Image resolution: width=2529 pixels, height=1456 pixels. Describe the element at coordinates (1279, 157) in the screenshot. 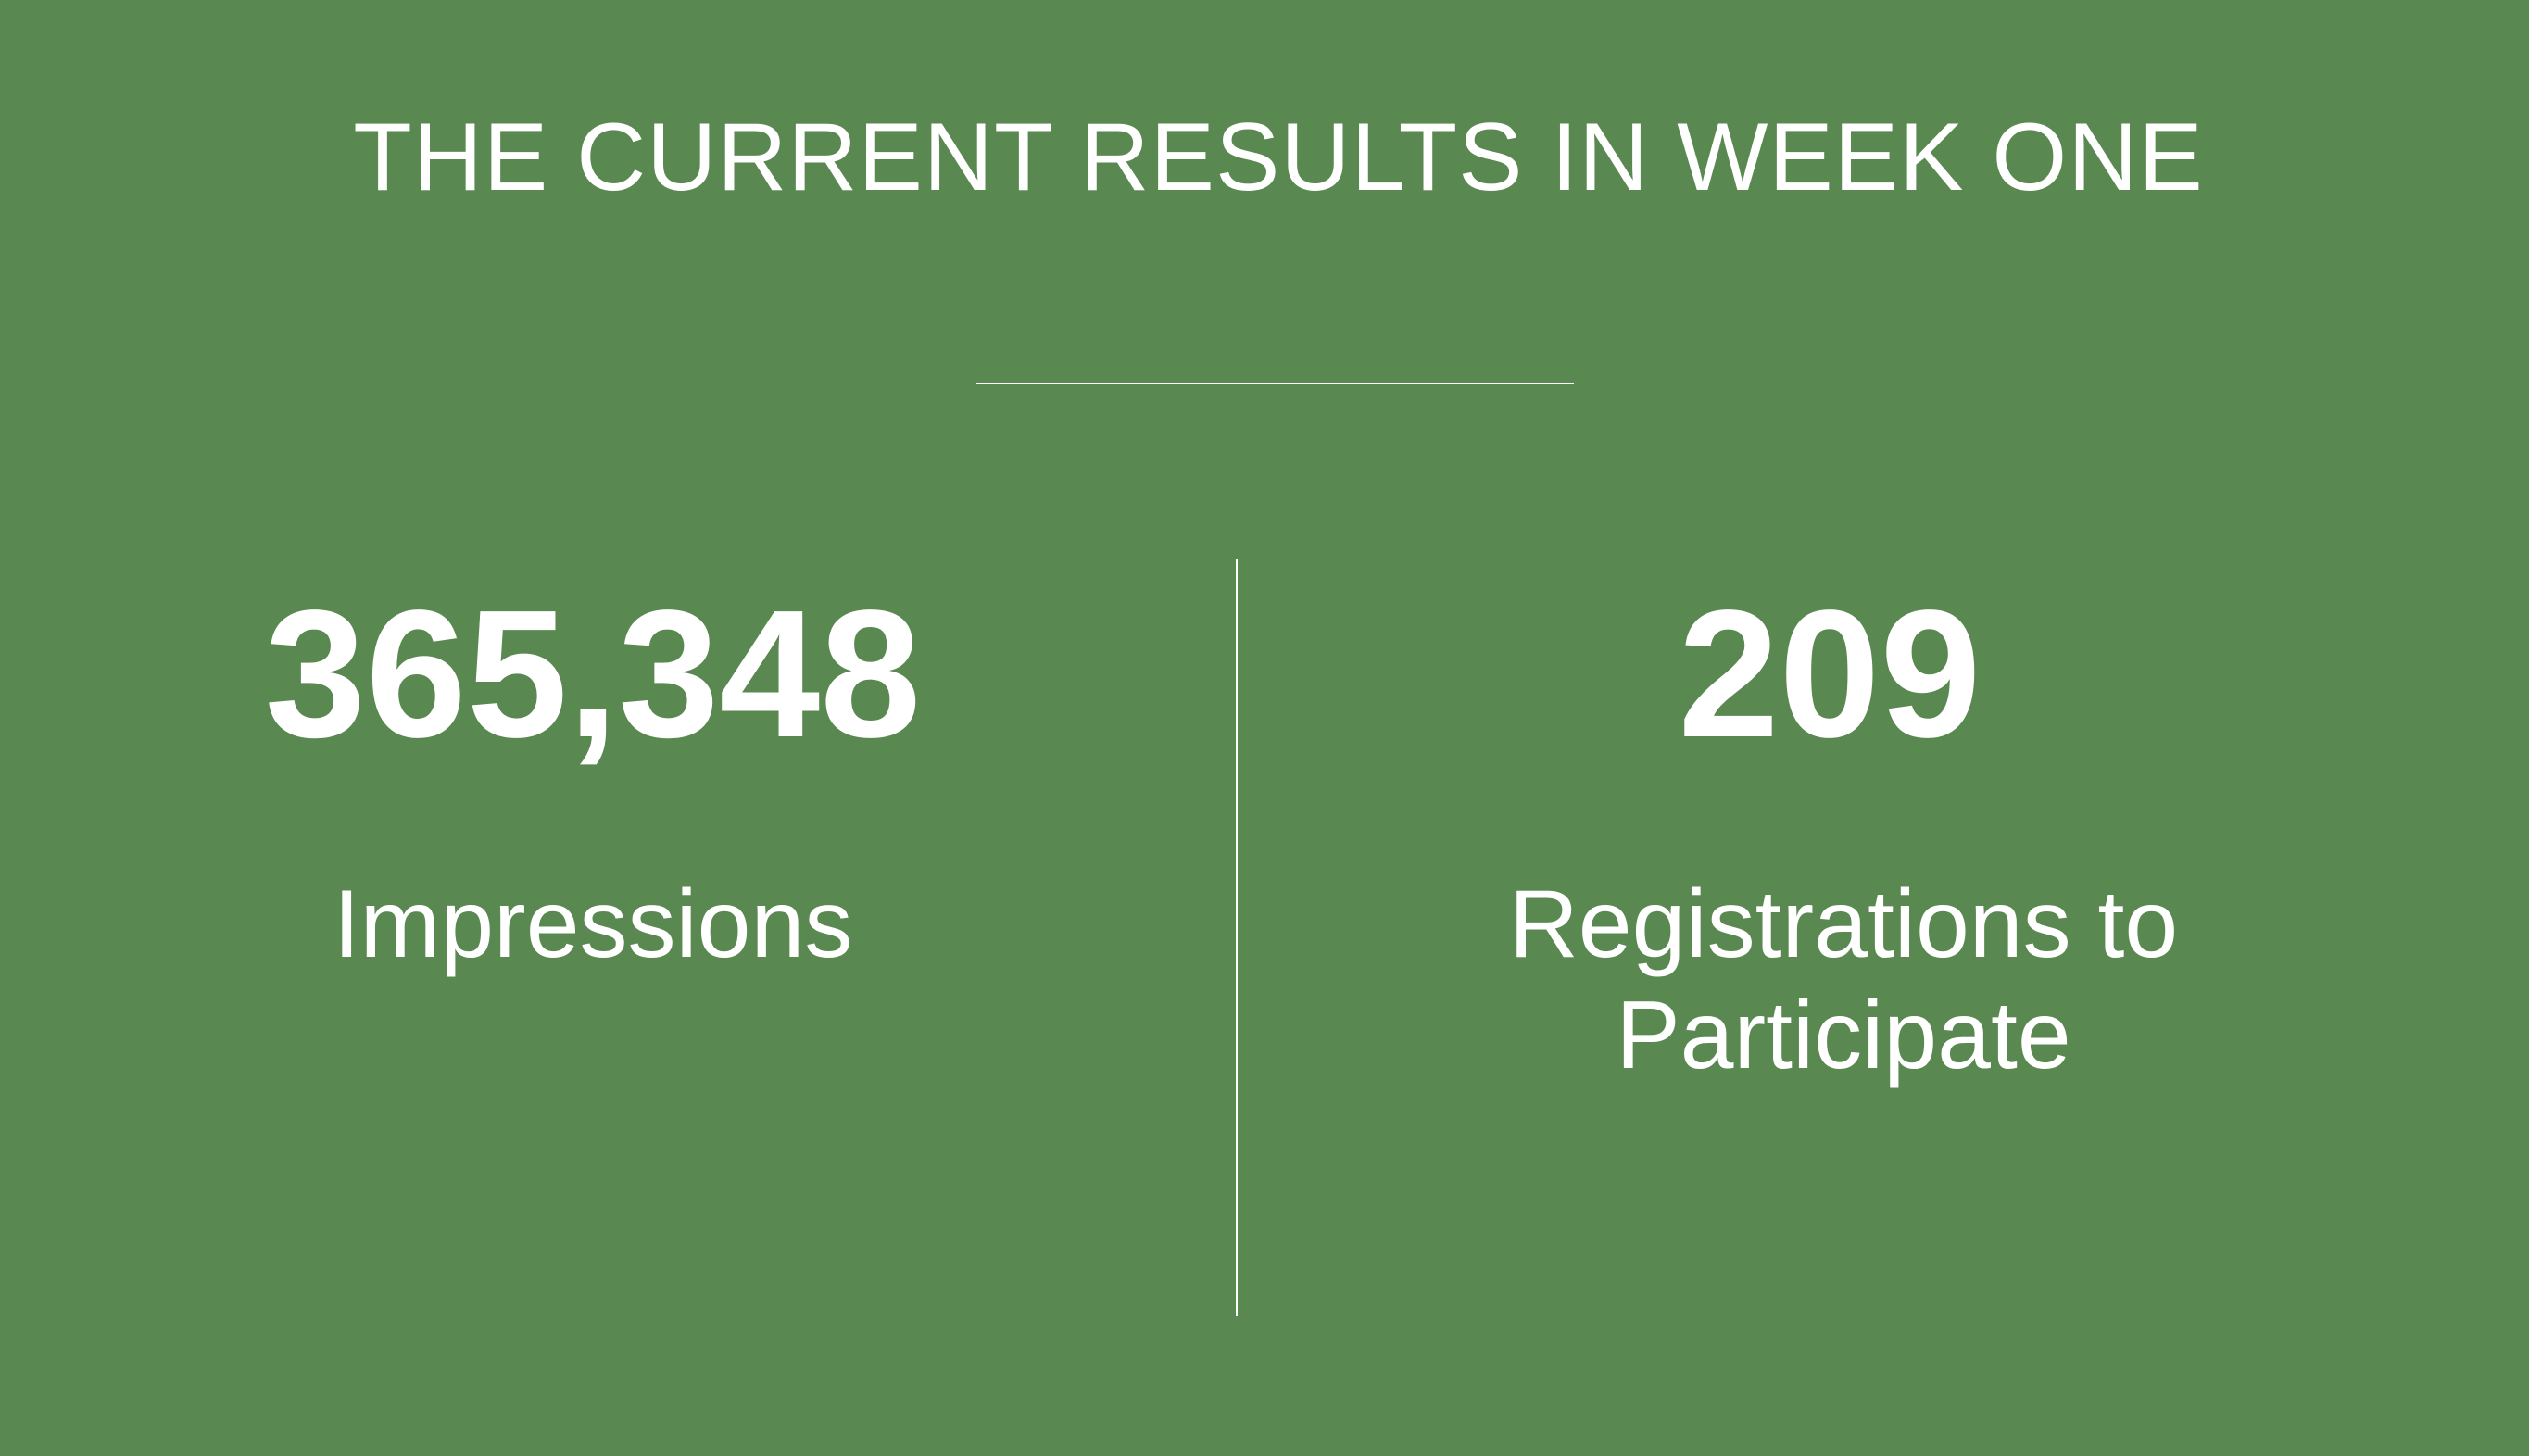

I see `slide-title: THE CURRENT RESULTS IN WEEK ONE` at that location.